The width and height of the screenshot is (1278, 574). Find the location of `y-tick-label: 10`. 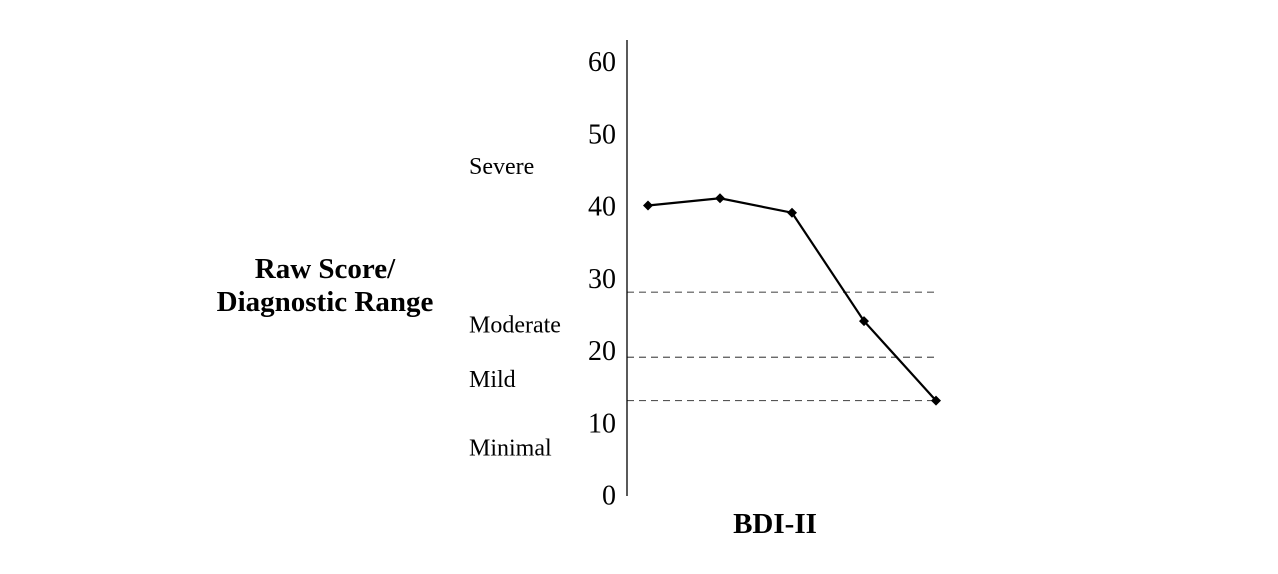

y-tick-label: 10 is located at coordinates (602, 423).